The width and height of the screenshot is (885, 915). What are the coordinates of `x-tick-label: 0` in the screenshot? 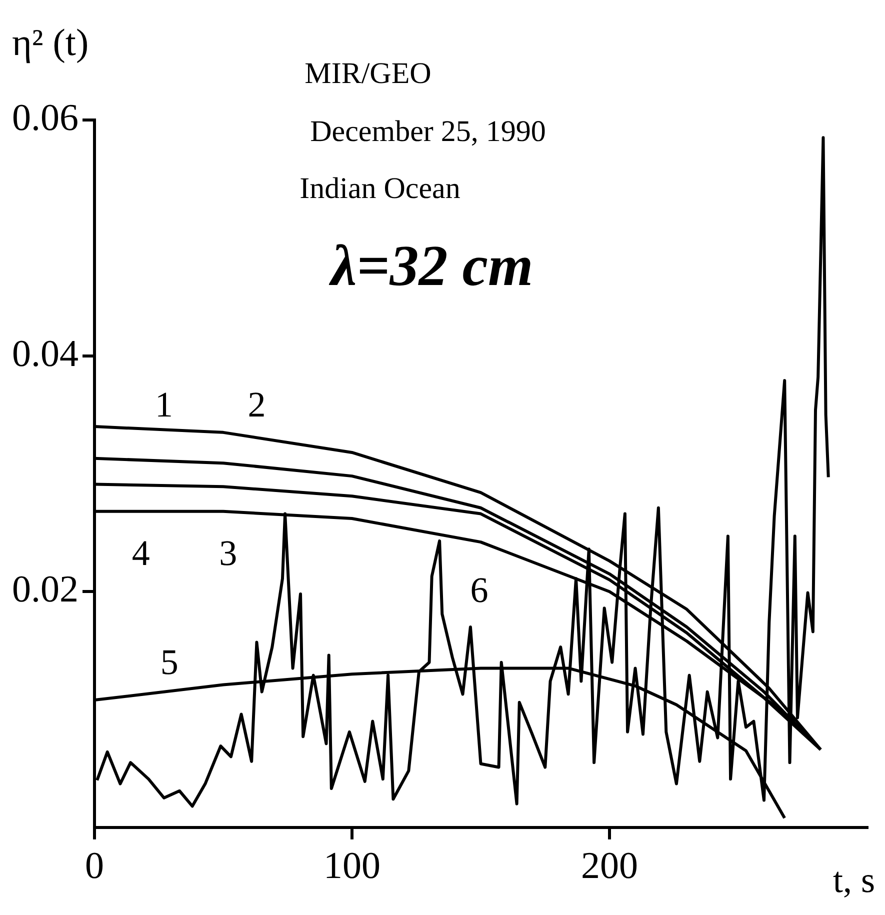 It's located at (94, 866).